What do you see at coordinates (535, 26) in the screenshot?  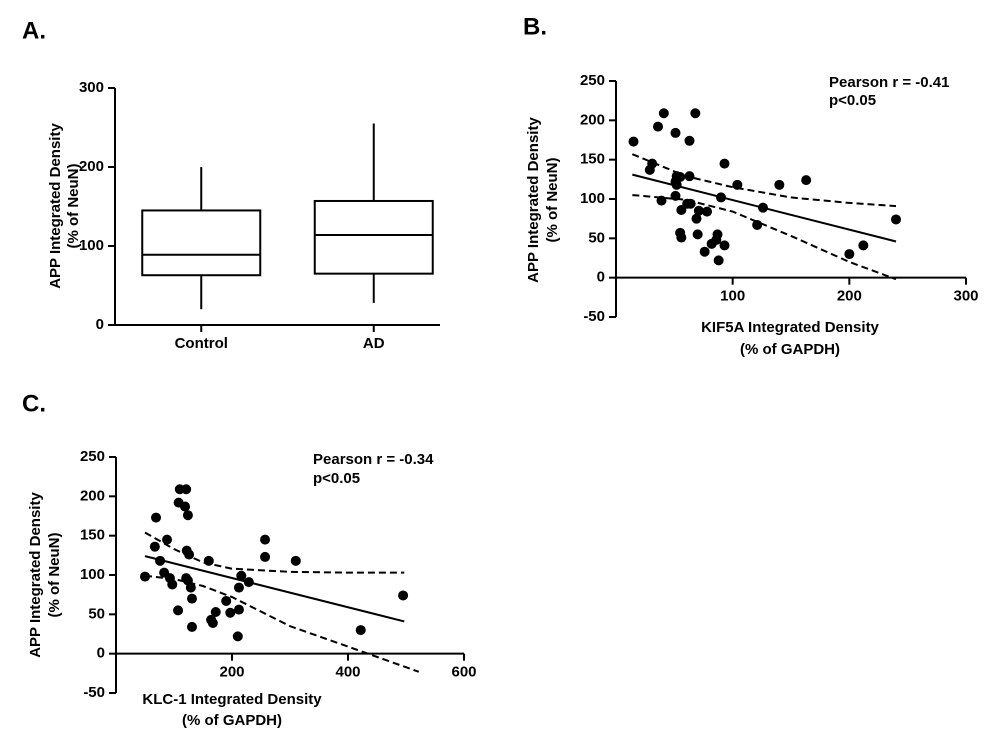 I see `panel-label: B.` at bounding box center [535, 26].